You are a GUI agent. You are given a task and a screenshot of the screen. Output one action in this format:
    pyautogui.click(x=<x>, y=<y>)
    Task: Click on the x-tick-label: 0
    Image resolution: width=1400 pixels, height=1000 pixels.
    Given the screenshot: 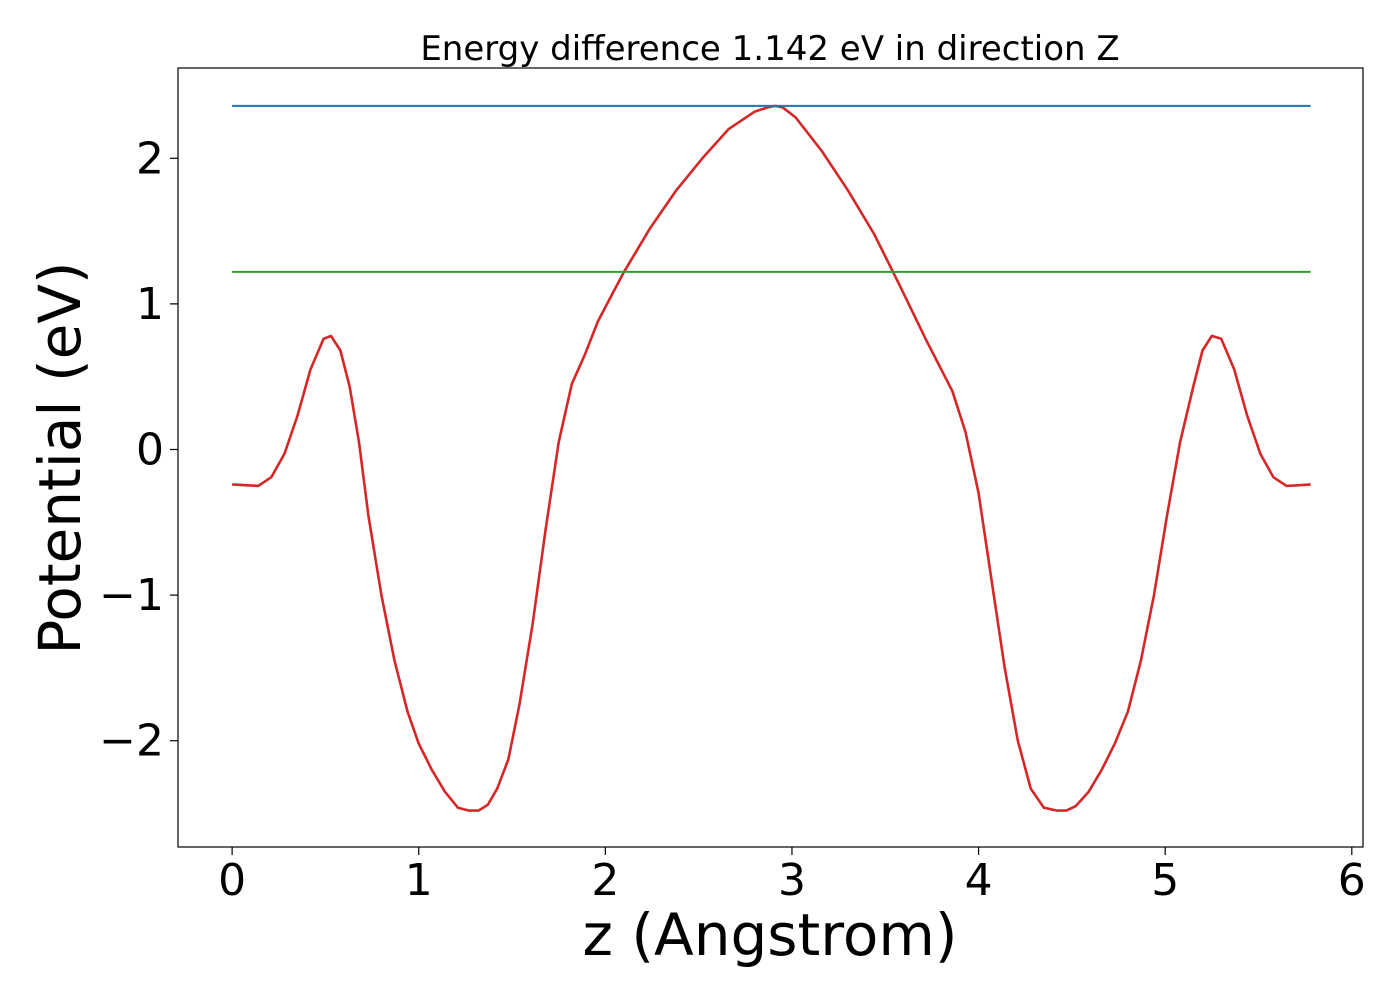 What is the action you would take?
    pyautogui.click(x=232, y=880)
    